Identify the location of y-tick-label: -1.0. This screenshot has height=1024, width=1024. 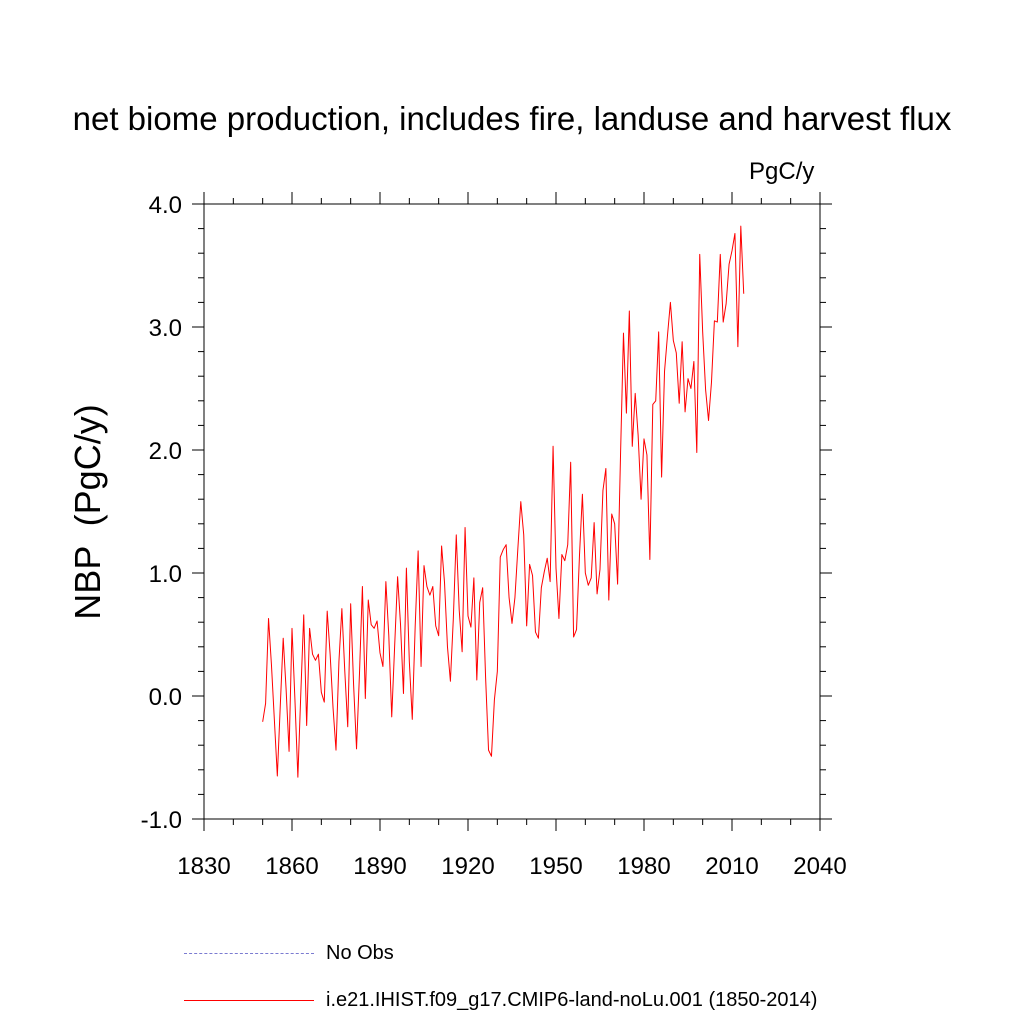
(161, 820).